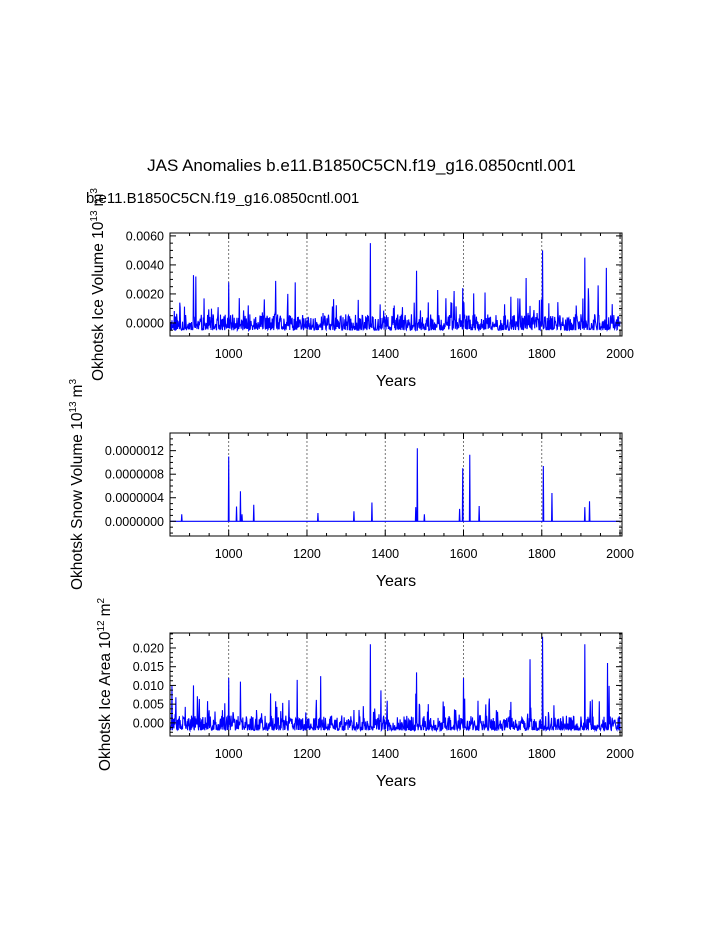 The width and height of the screenshot is (723, 935). Describe the element at coordinates (620, 354) in the screenshot. I see `ice-volume-xtick-label: 2000` at that location.